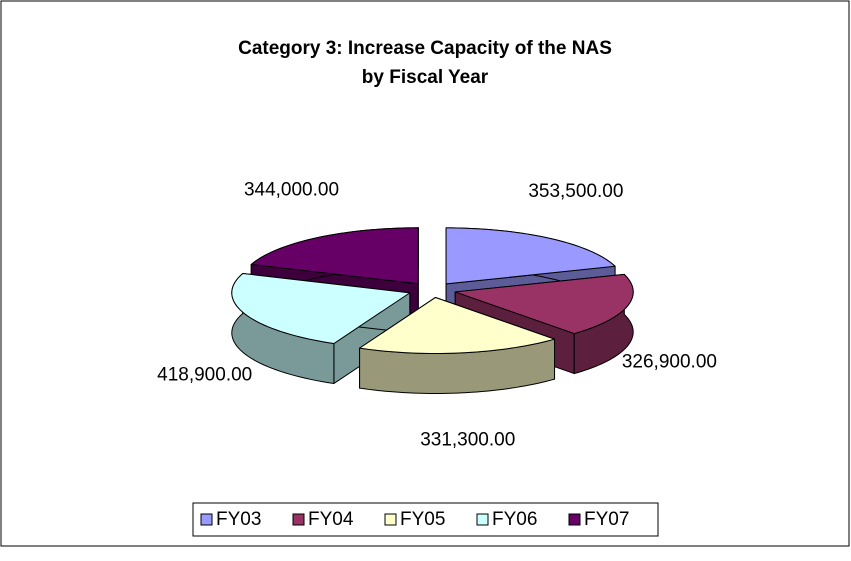 The height and width of the screenshot is (561, 851). I want to click on legend-label: FY04, so click(331, 519).